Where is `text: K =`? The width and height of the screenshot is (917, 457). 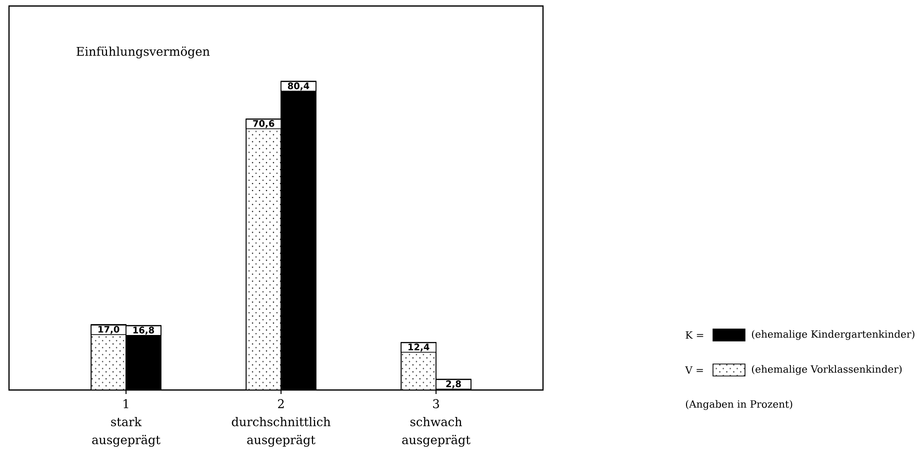 text: K = is located at coordinates (695, 335).